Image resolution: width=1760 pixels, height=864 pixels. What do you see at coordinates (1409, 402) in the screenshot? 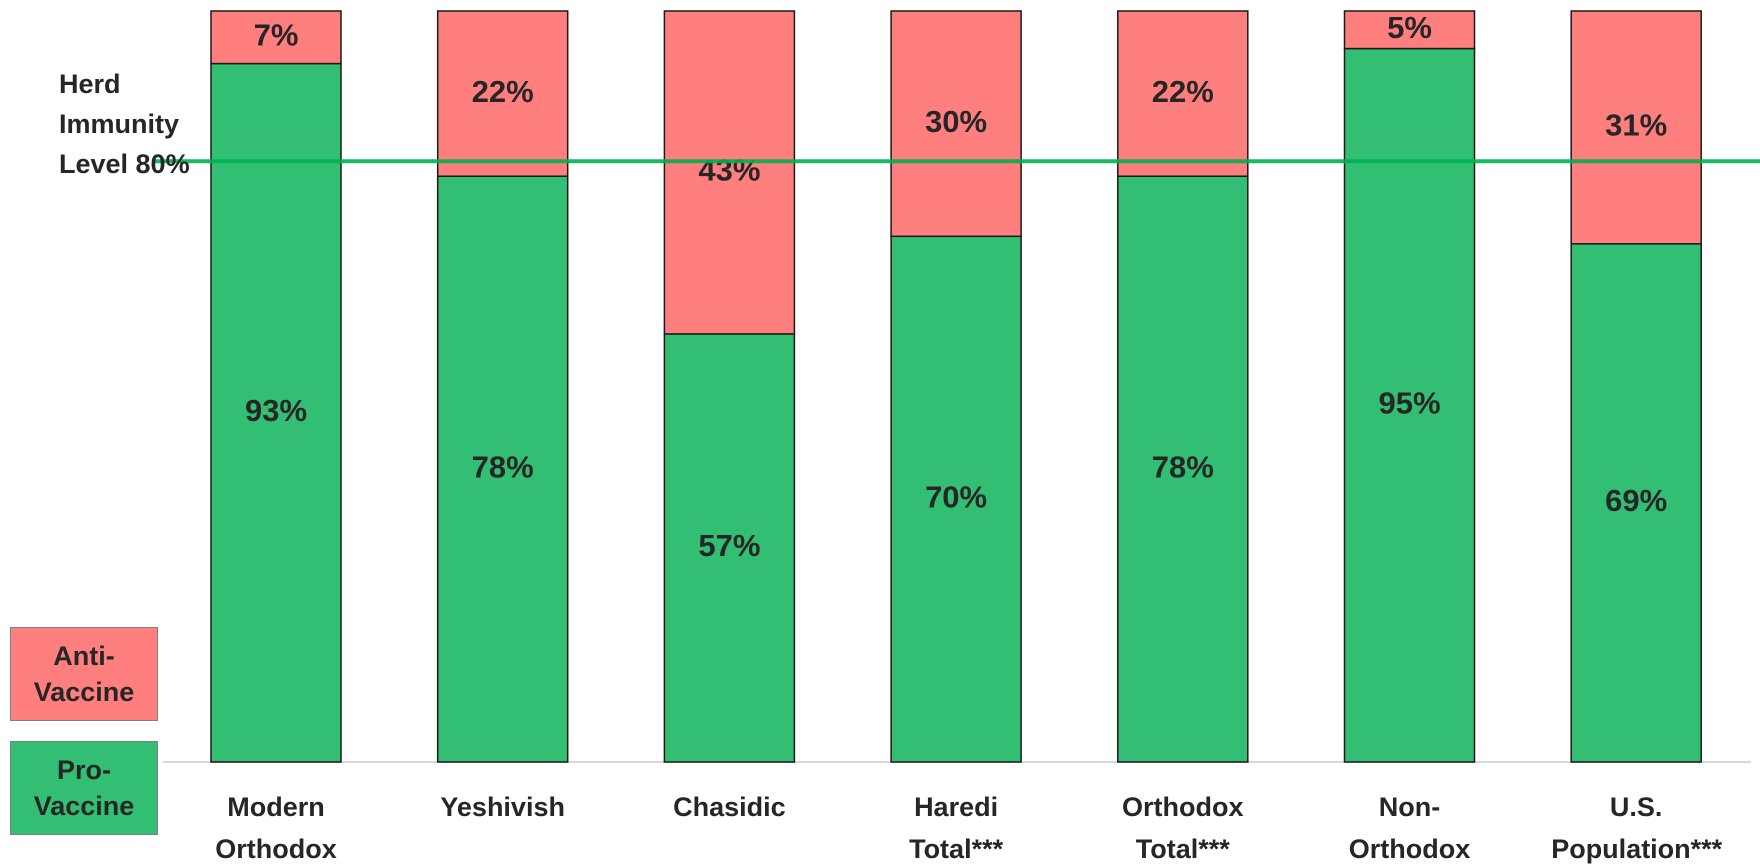
I see `data-label: 95%` at bounding box center [1409, 402].